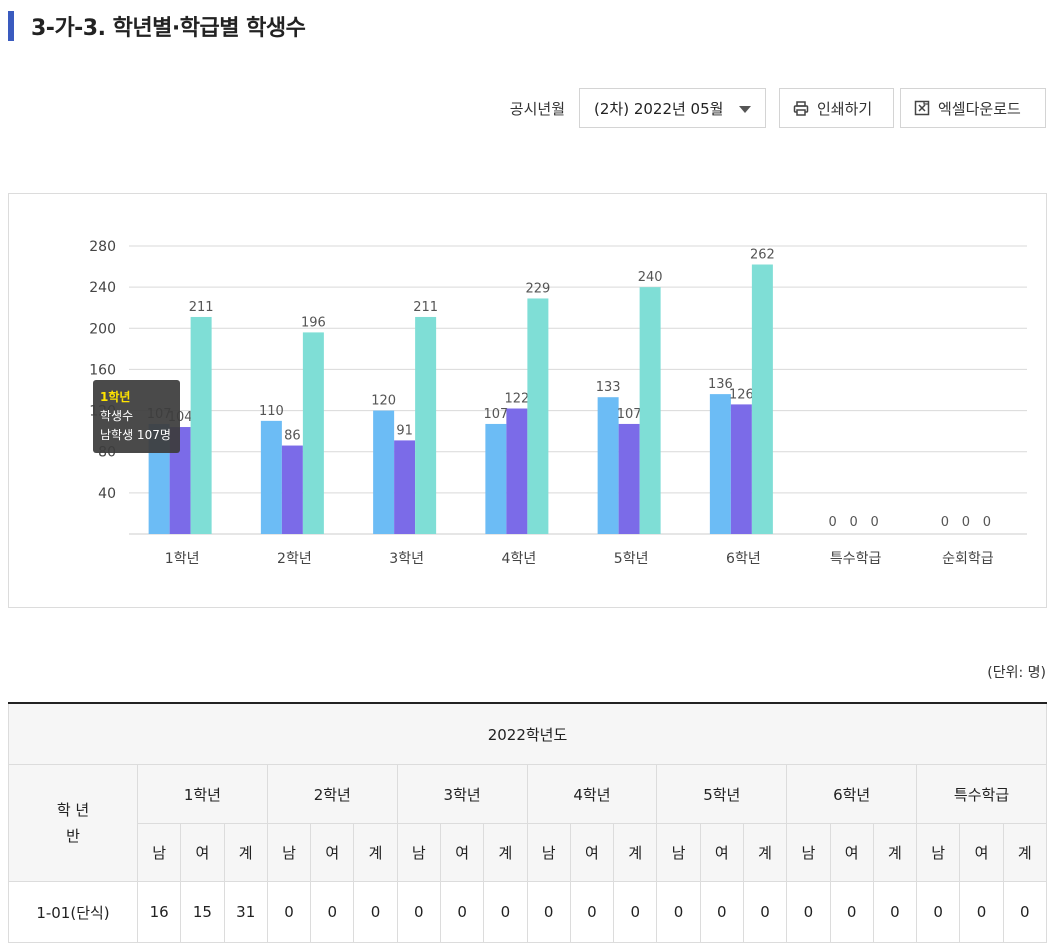 The height and width of the screenshot is (943, 1052). Describe the element at coordinates (102, 329) in the screenshot. I see `y-tick-label: 200` at that location.